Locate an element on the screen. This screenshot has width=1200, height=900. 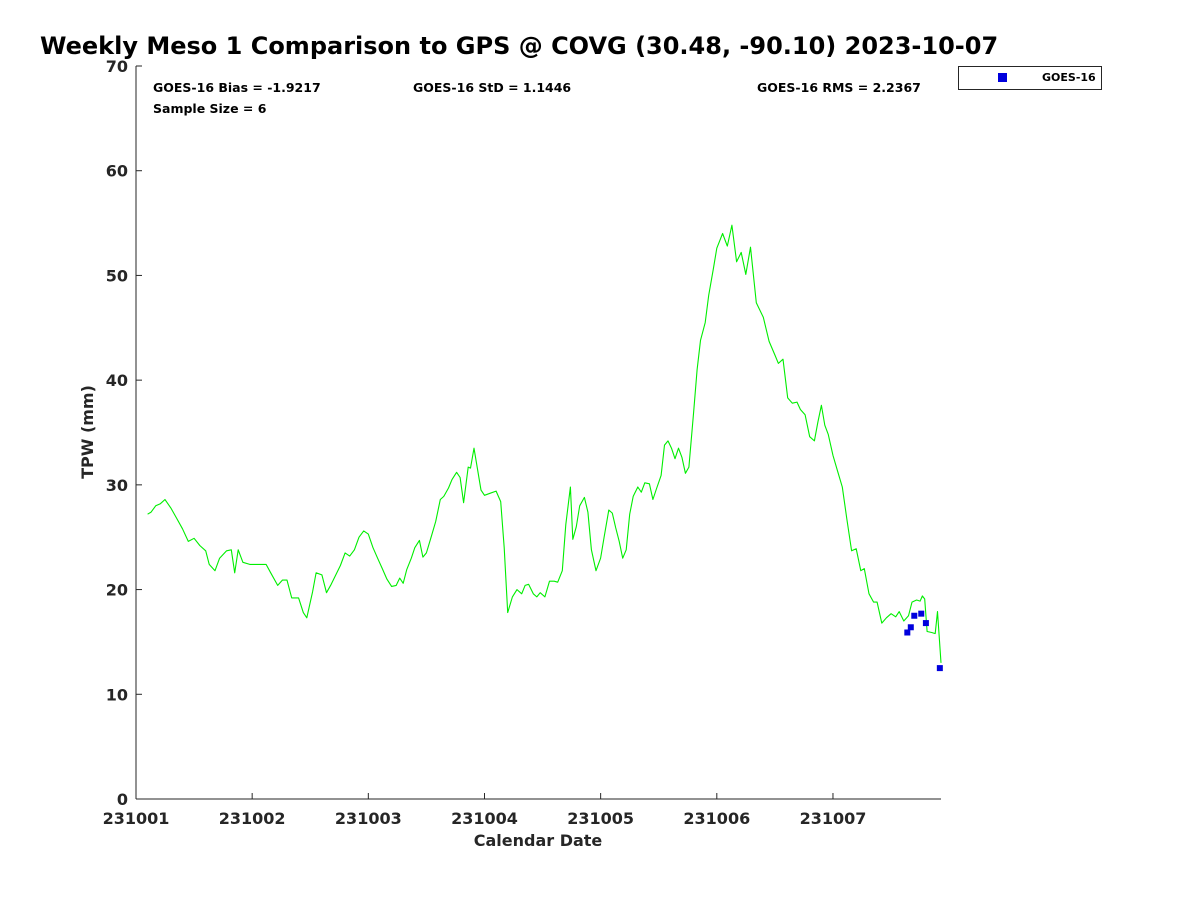
y-tick-label: 30 is located at coordinates (117, 485).